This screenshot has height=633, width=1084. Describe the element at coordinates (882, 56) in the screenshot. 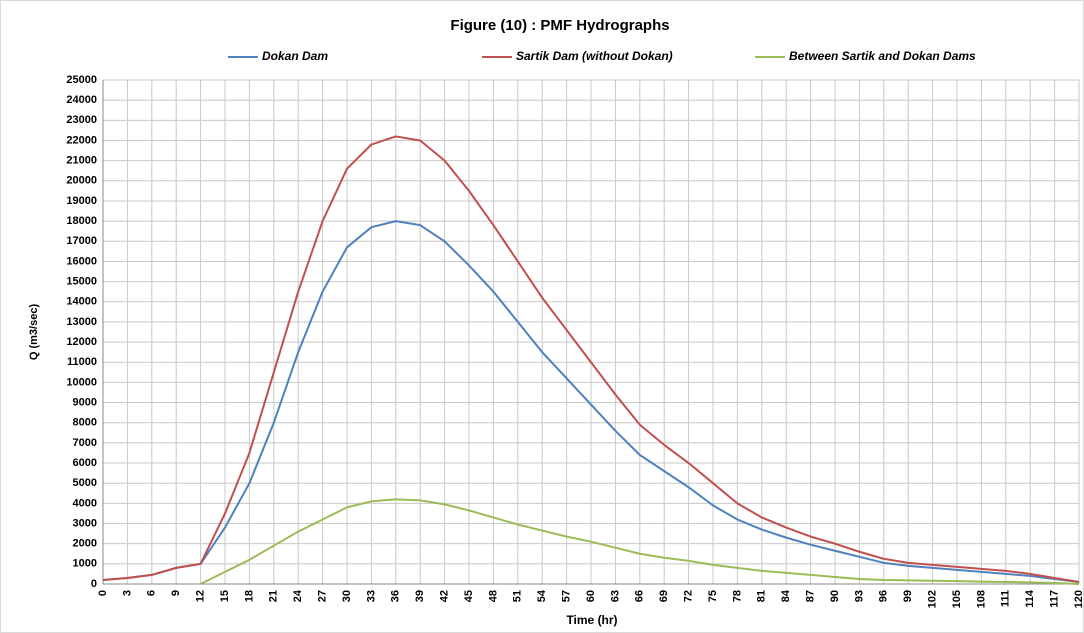

I see `legend-label: Between Sartik and Dokan Dams` at that location.